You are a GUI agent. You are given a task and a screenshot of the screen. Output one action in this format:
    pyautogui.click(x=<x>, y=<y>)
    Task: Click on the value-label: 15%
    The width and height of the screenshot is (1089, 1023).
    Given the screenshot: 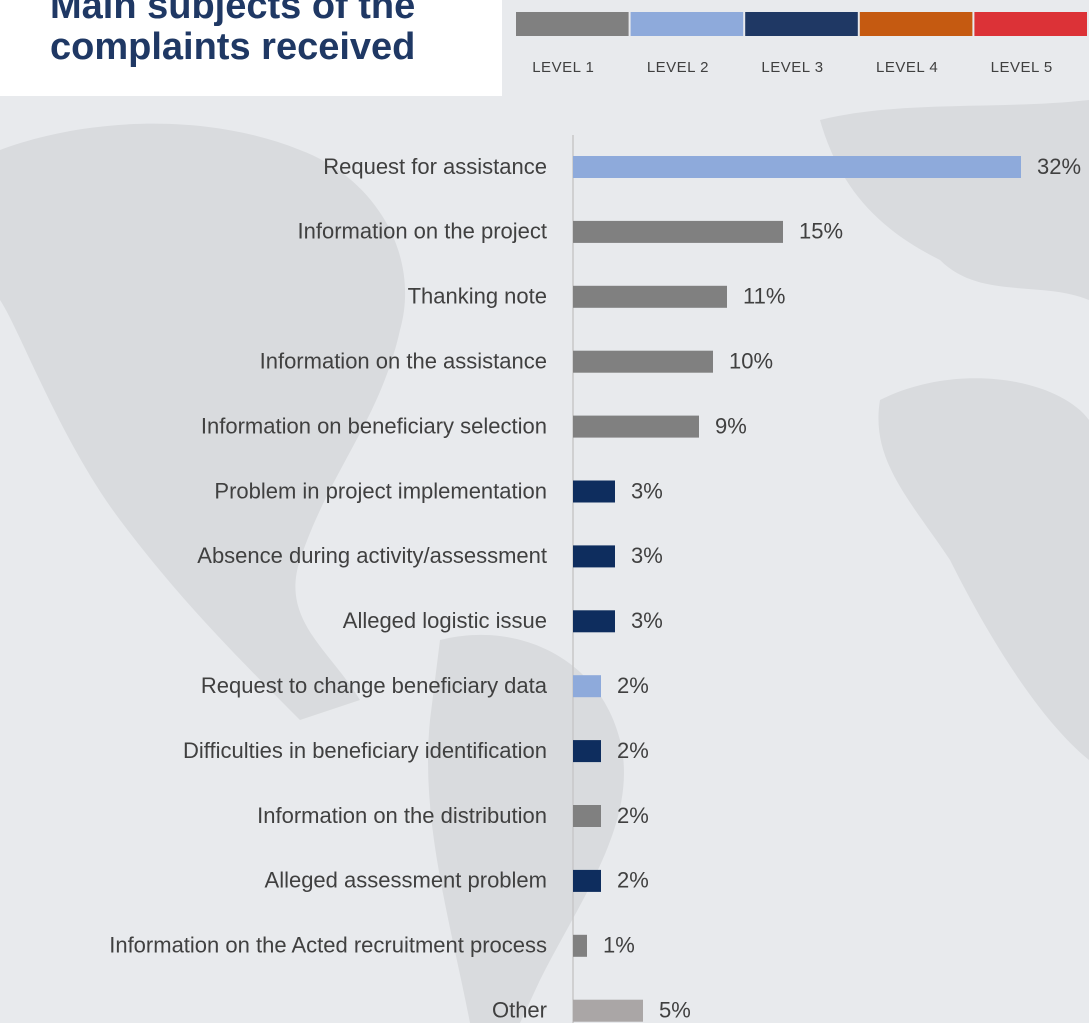 What is the action you would take?
    pyautogui.click(x=821, y=231)
    